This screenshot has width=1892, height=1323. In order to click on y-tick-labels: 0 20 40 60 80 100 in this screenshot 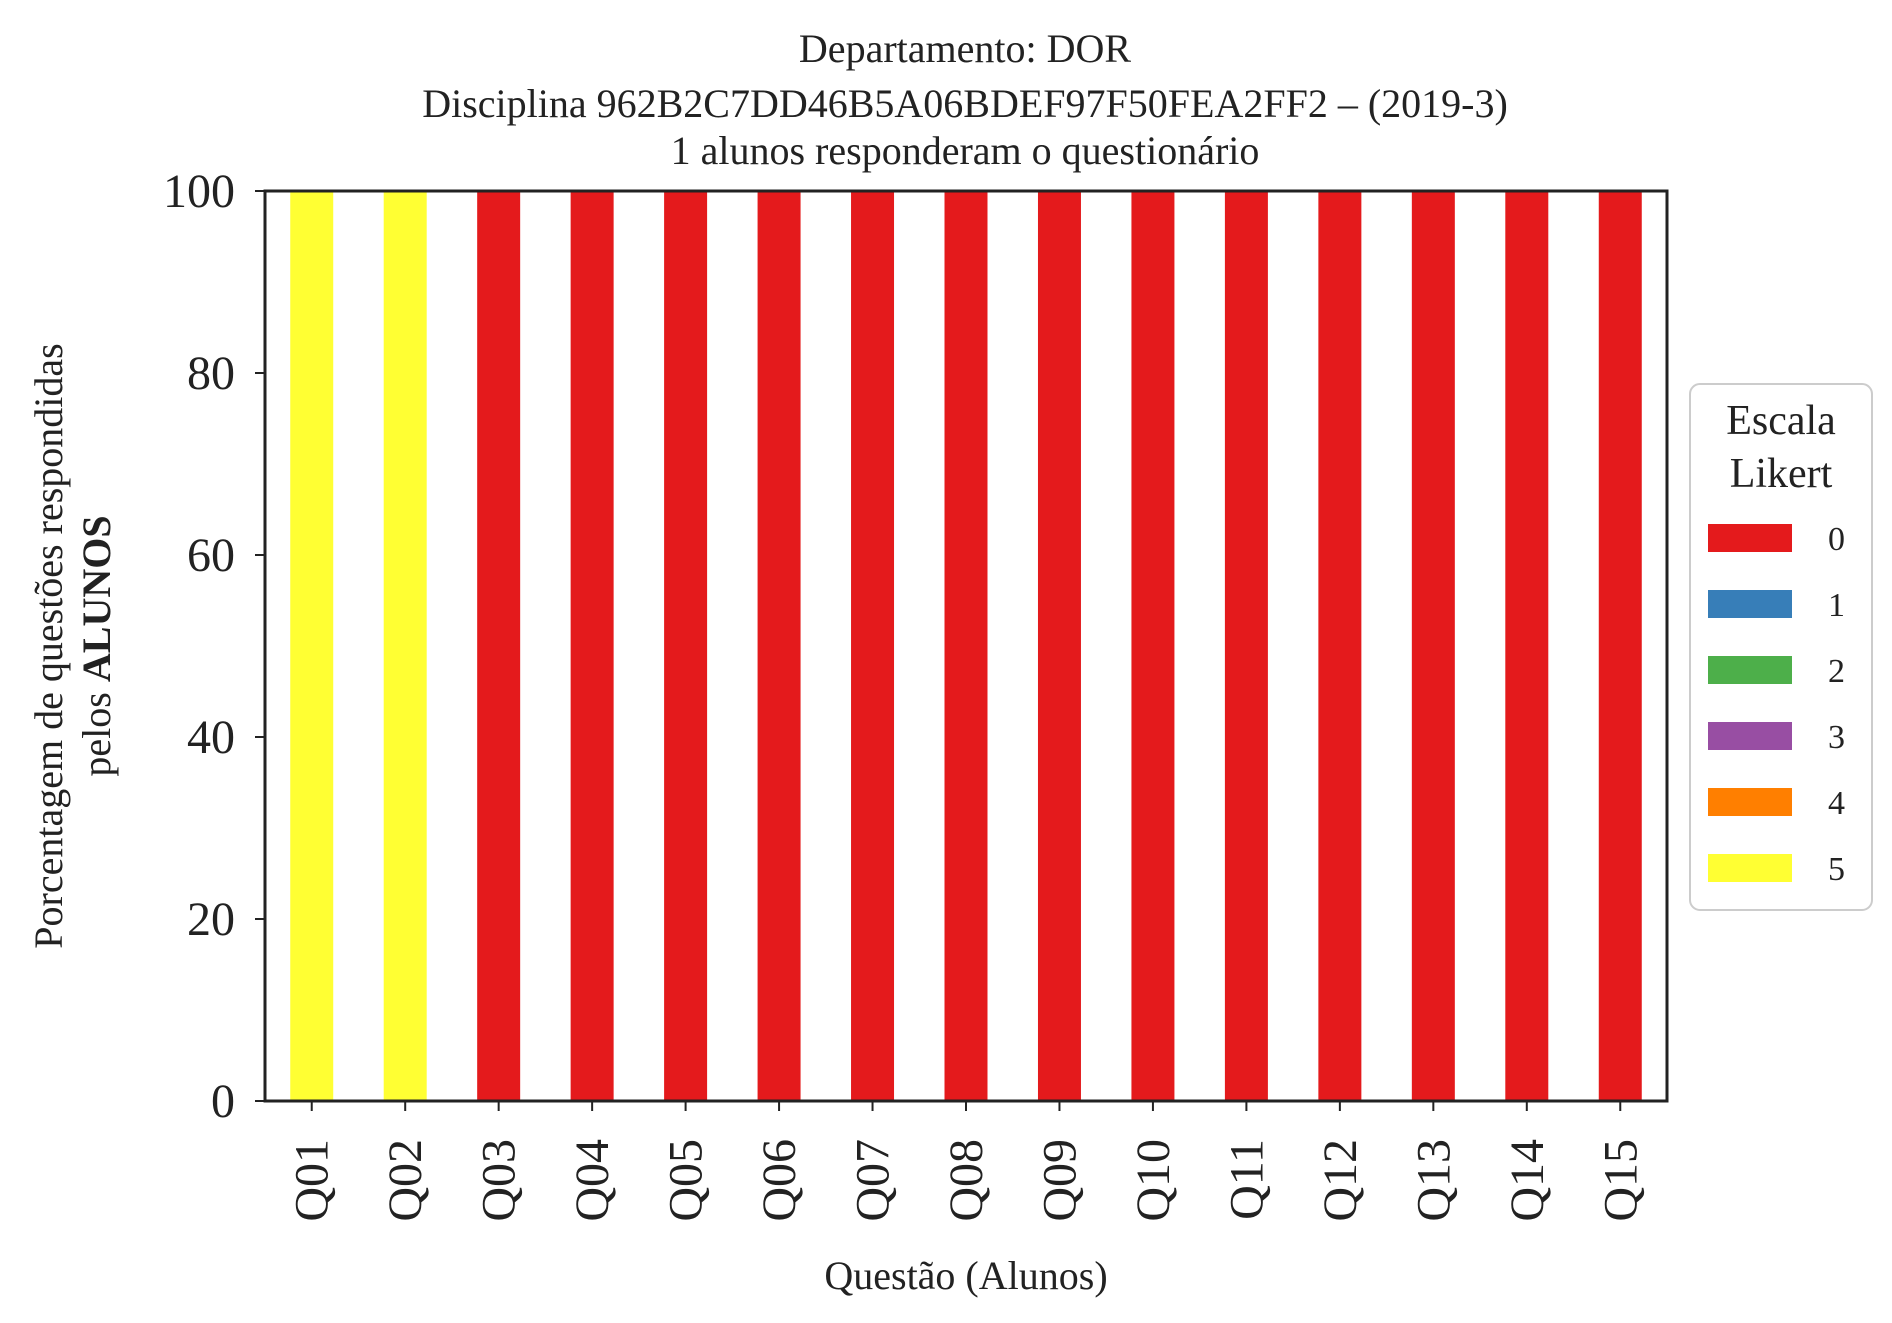, I will do `click(214, 646)`.